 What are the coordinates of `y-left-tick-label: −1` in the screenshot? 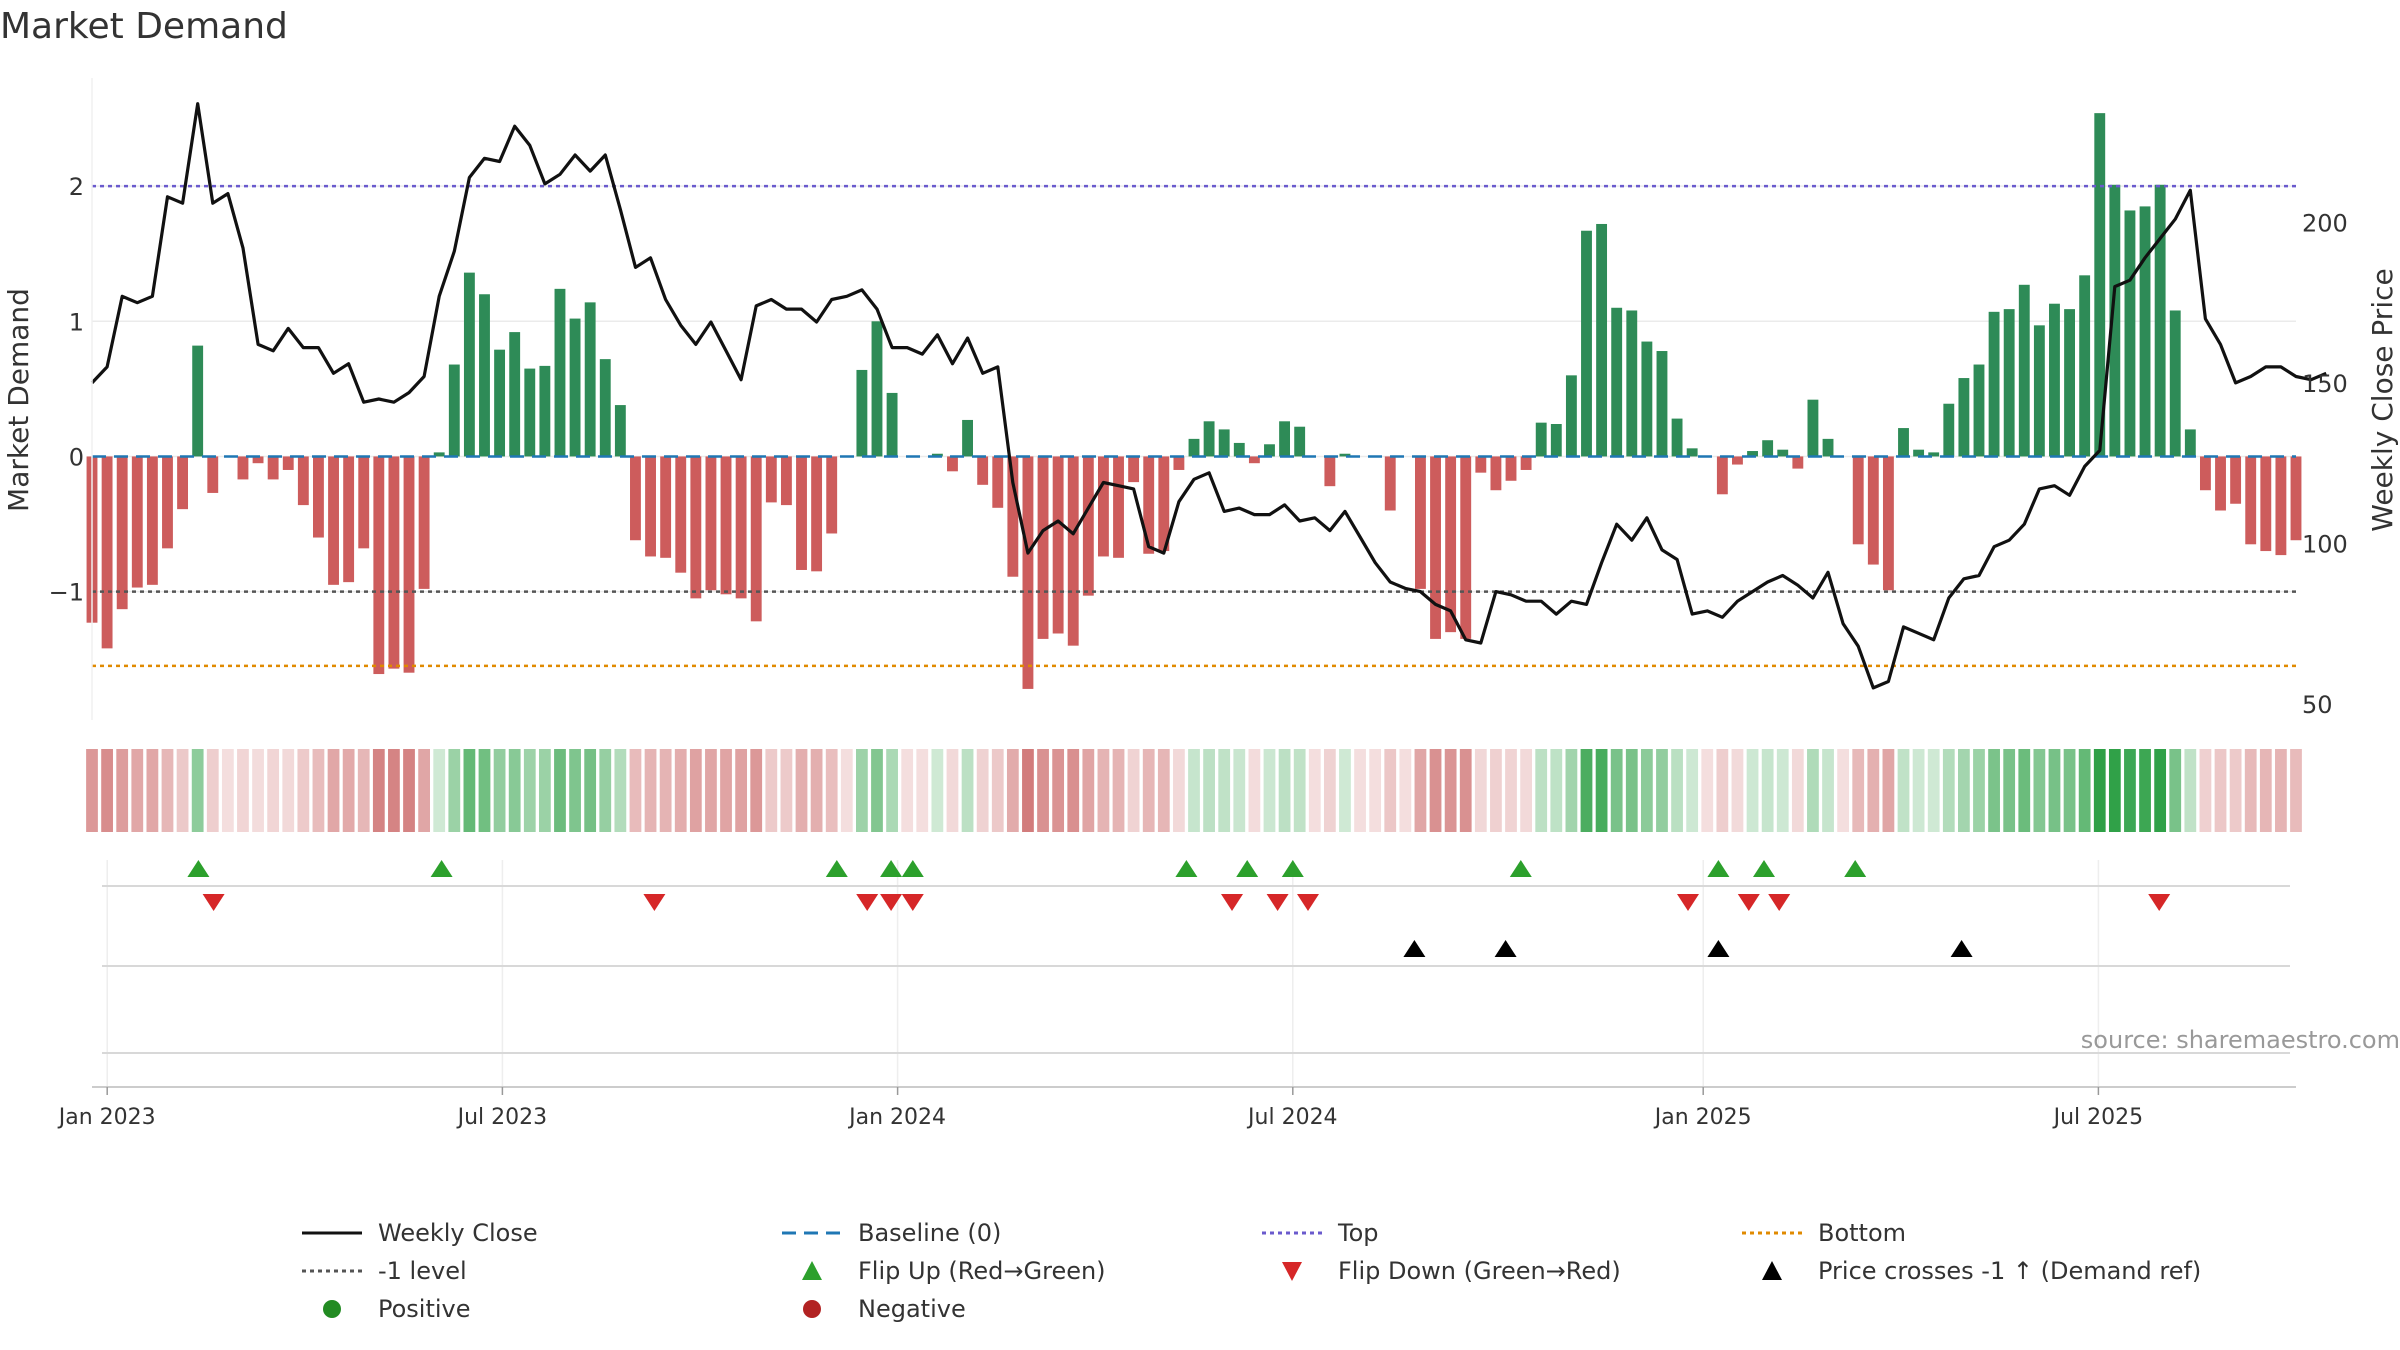 It's located at (66, 593).